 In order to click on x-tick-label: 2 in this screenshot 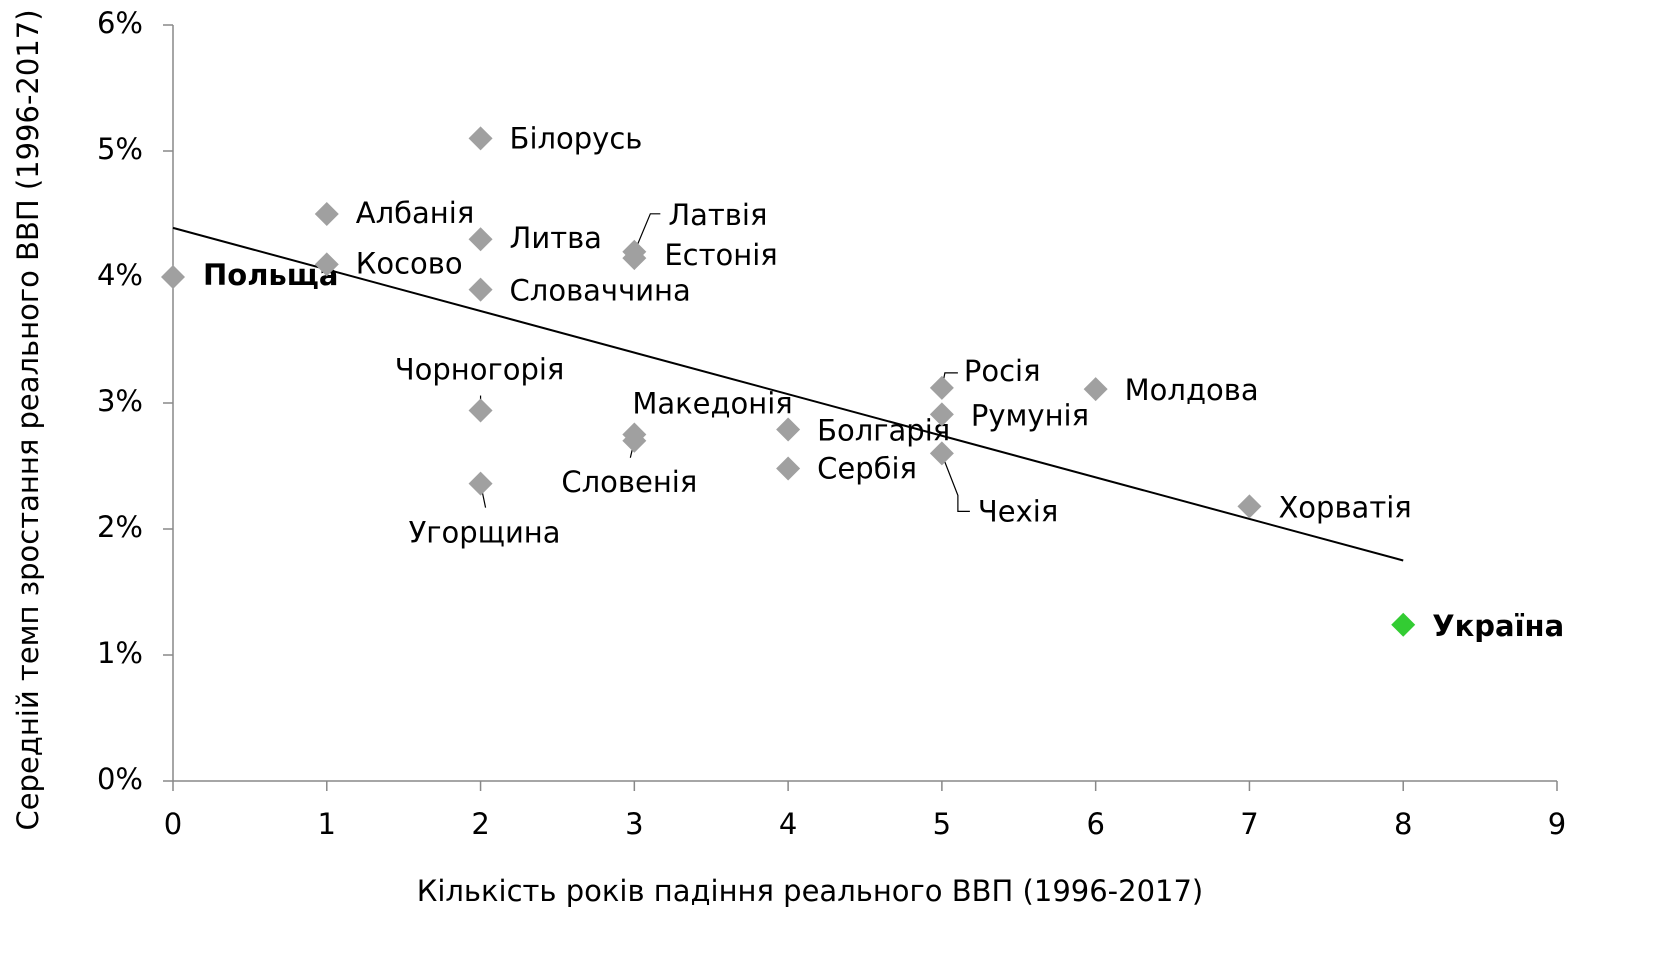, I will do `click(480, 824)`.